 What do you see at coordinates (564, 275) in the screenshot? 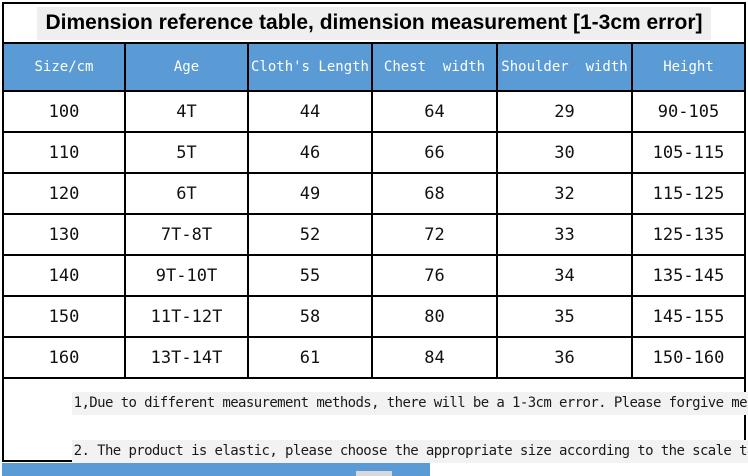
I see `table-cell: 34` at bounding box center [564, 275].